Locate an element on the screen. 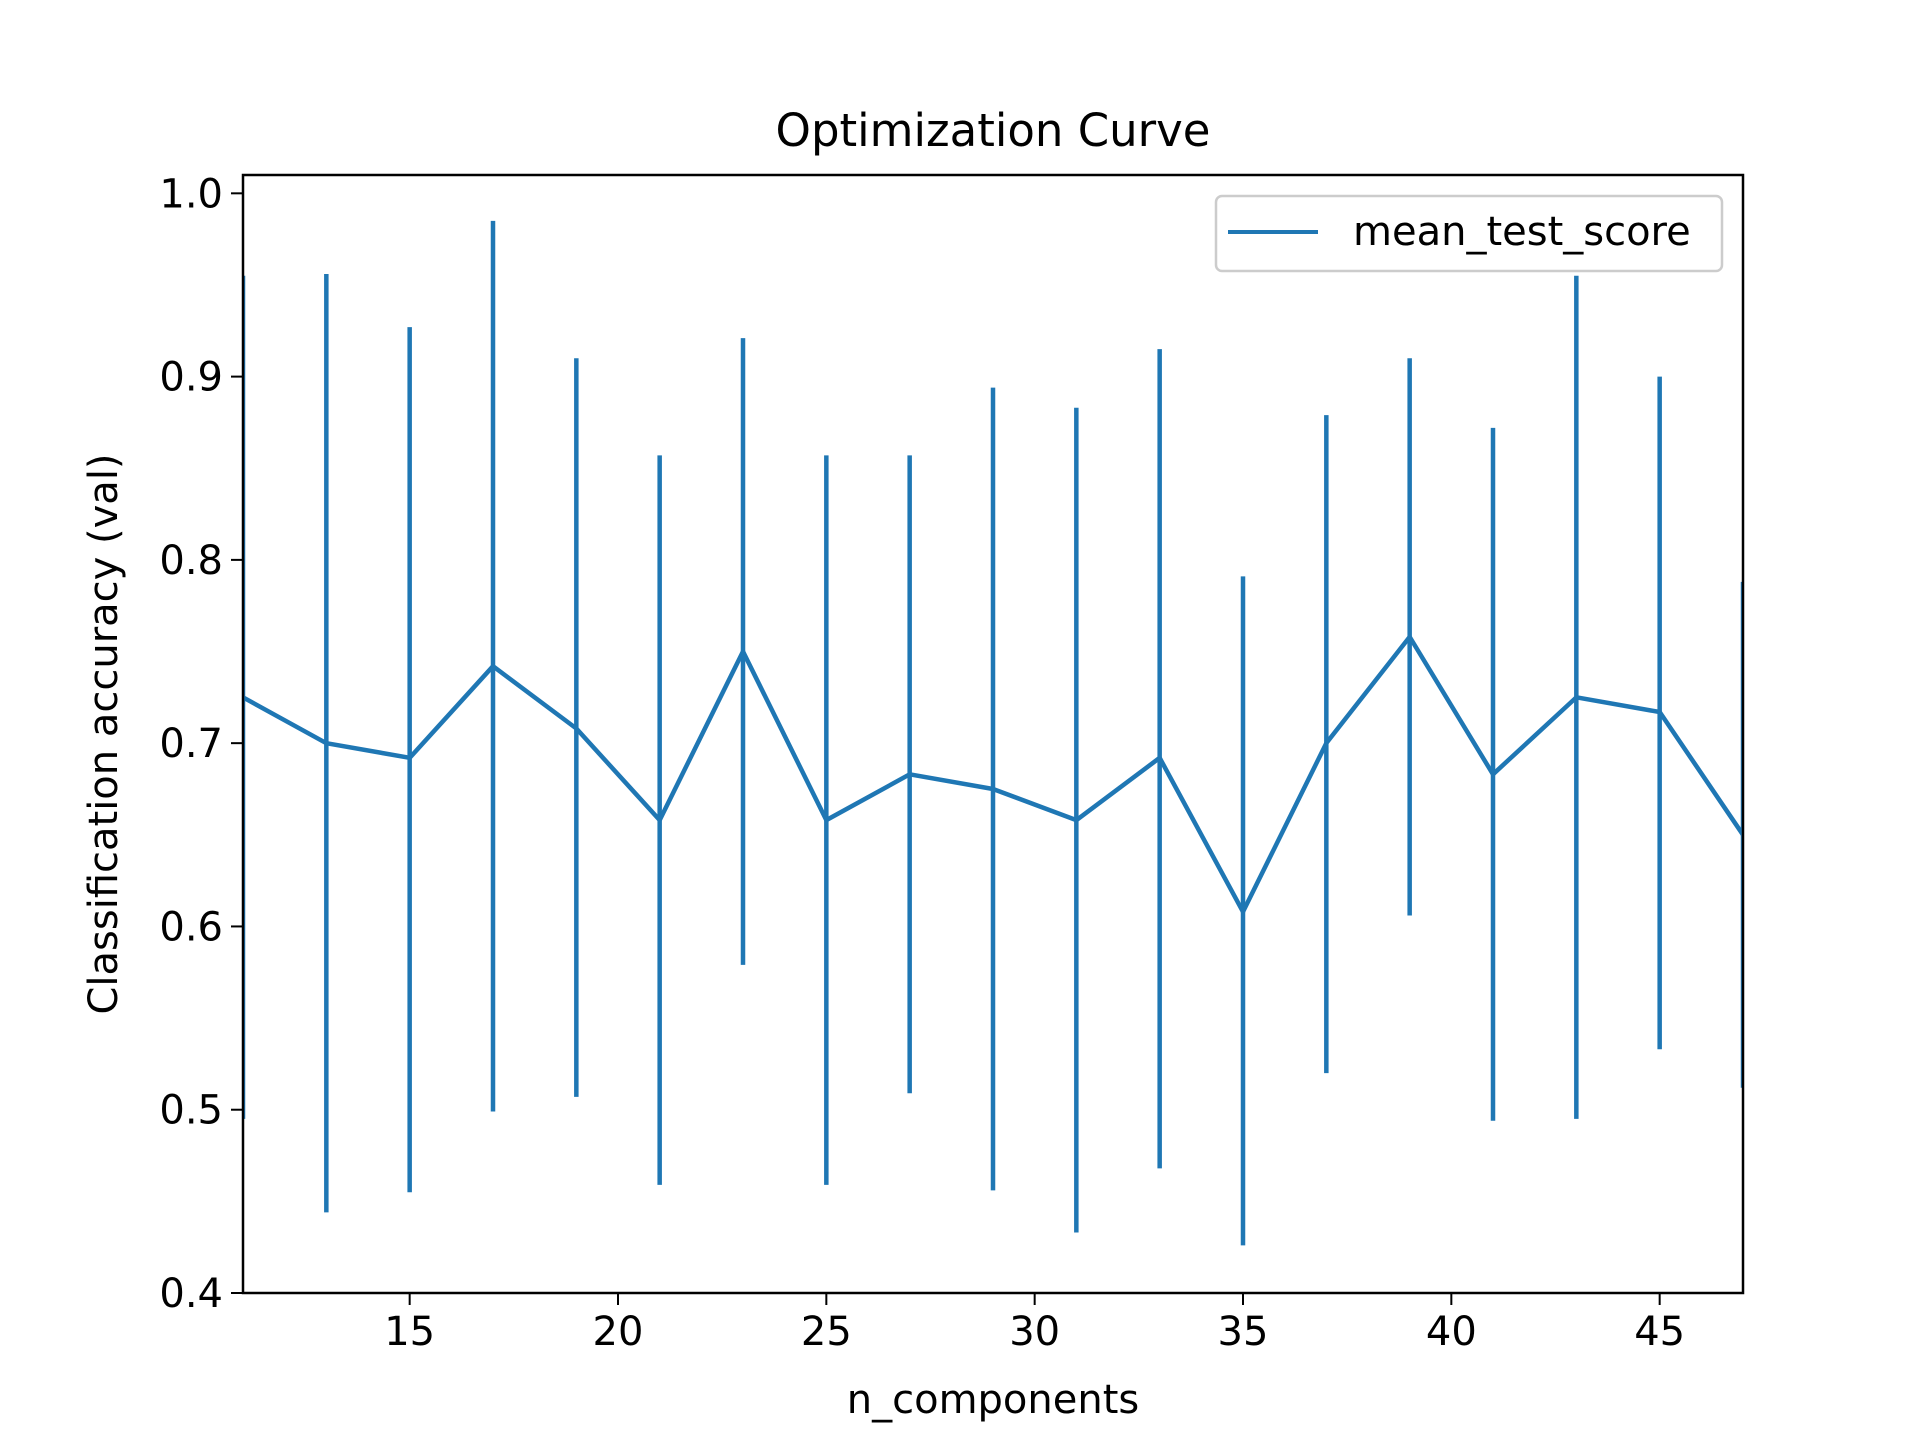  x-tick-label: 25 is located at coordinates (826, 1332).